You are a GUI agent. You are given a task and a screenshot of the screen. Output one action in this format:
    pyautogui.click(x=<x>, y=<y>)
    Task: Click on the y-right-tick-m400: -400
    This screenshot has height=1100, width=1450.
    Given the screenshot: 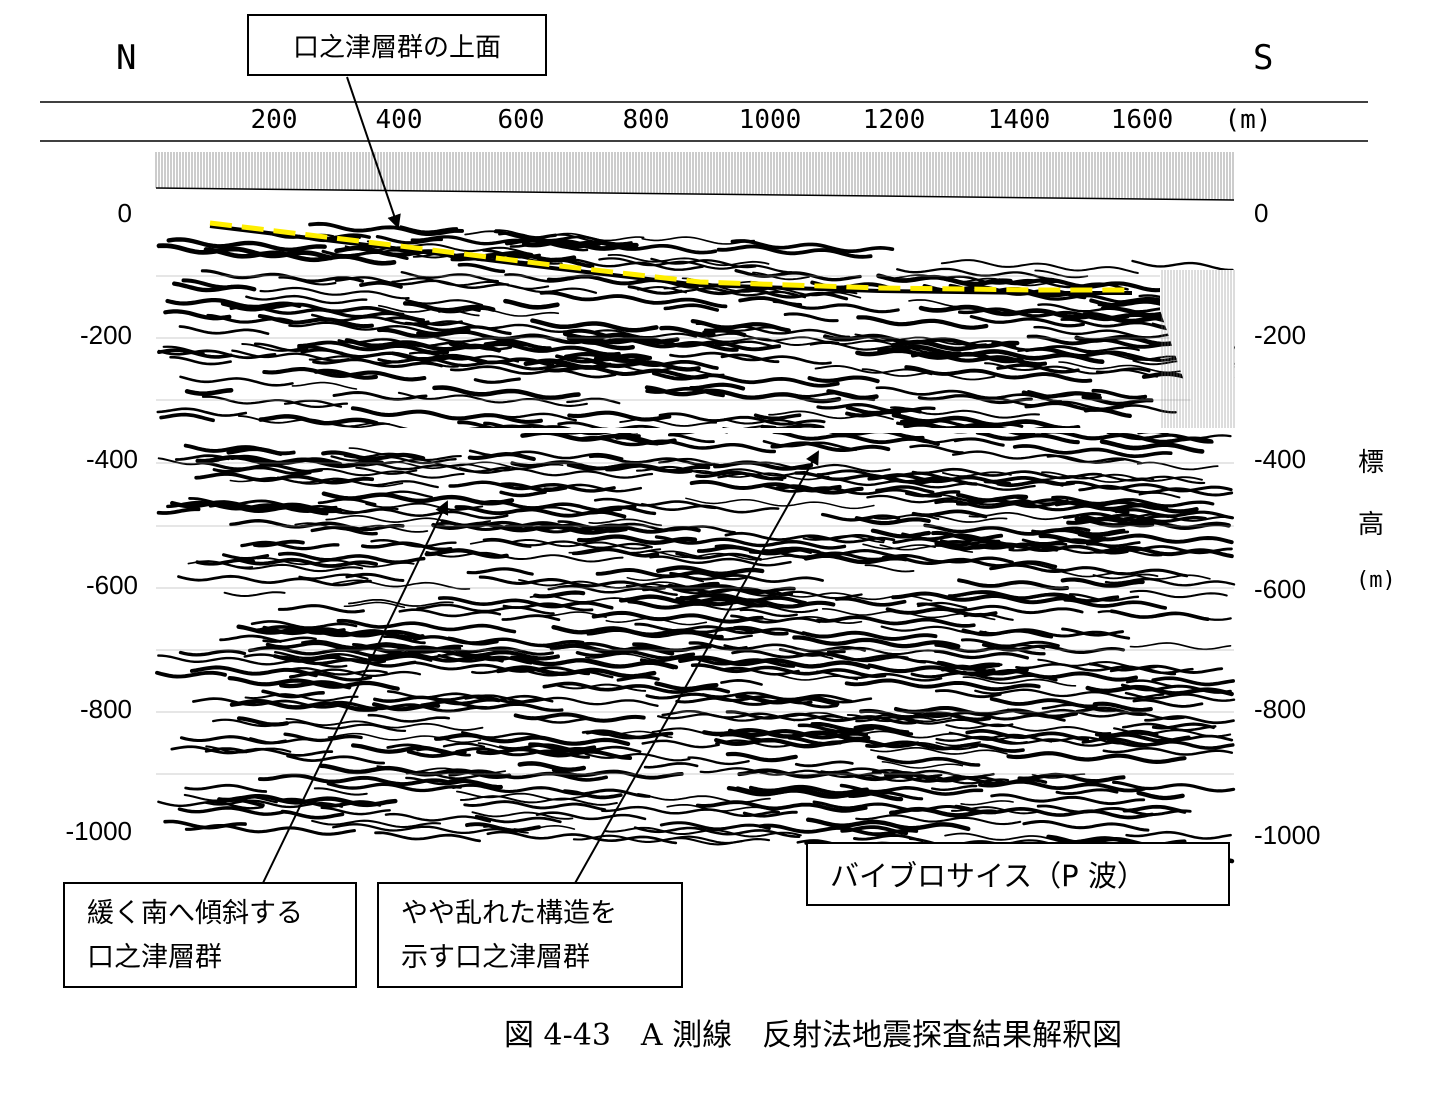 What is the action you would take?
    pyautogui.click(x=1280, y=459)
    